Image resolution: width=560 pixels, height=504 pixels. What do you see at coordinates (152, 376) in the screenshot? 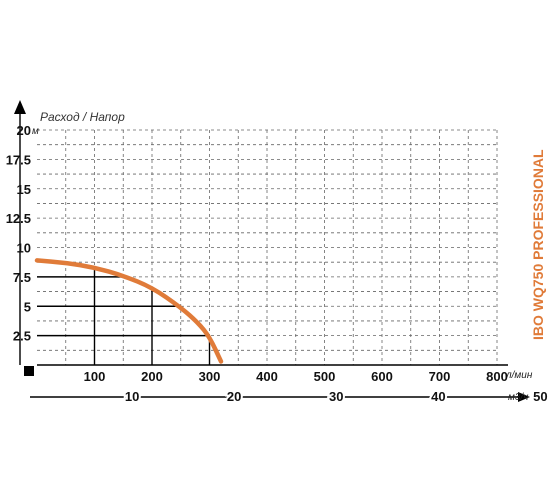
I see `x-tick-label: 200` at bounding box center [152, 376].